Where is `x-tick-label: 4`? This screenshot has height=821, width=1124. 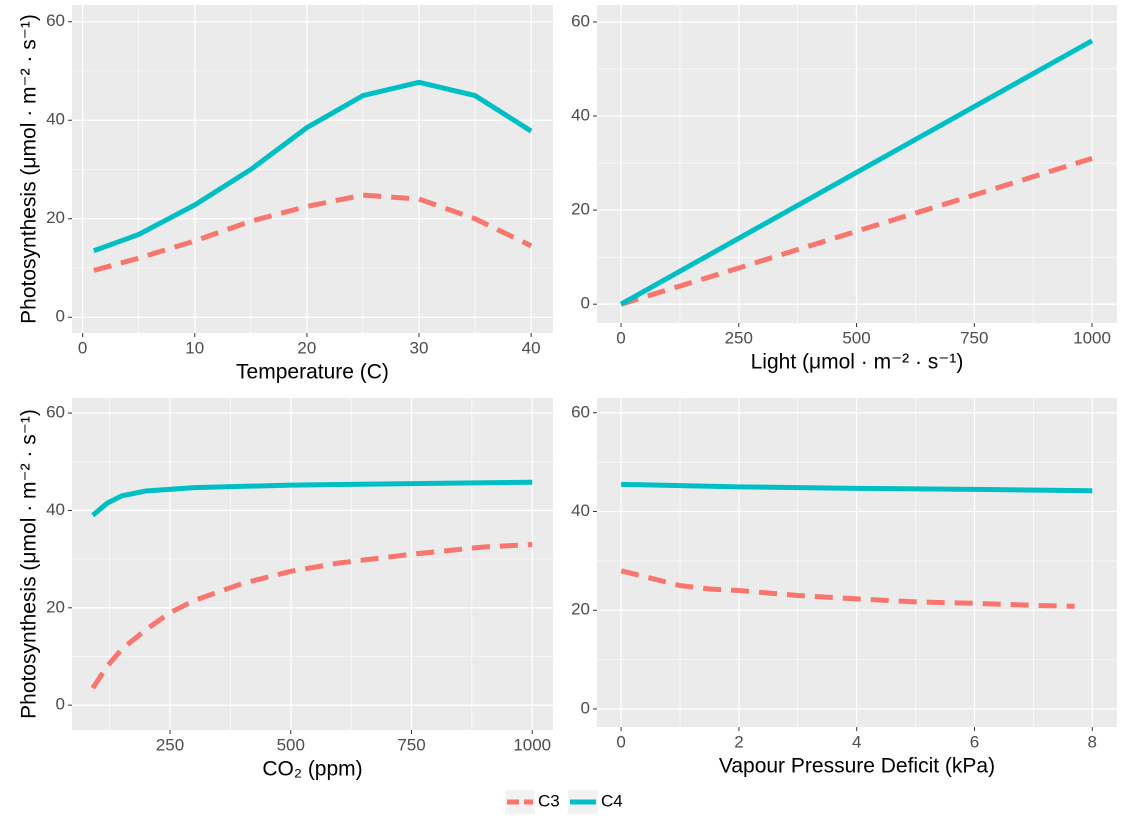 x-tick-label: 4 is located at coordinates (856, 741).